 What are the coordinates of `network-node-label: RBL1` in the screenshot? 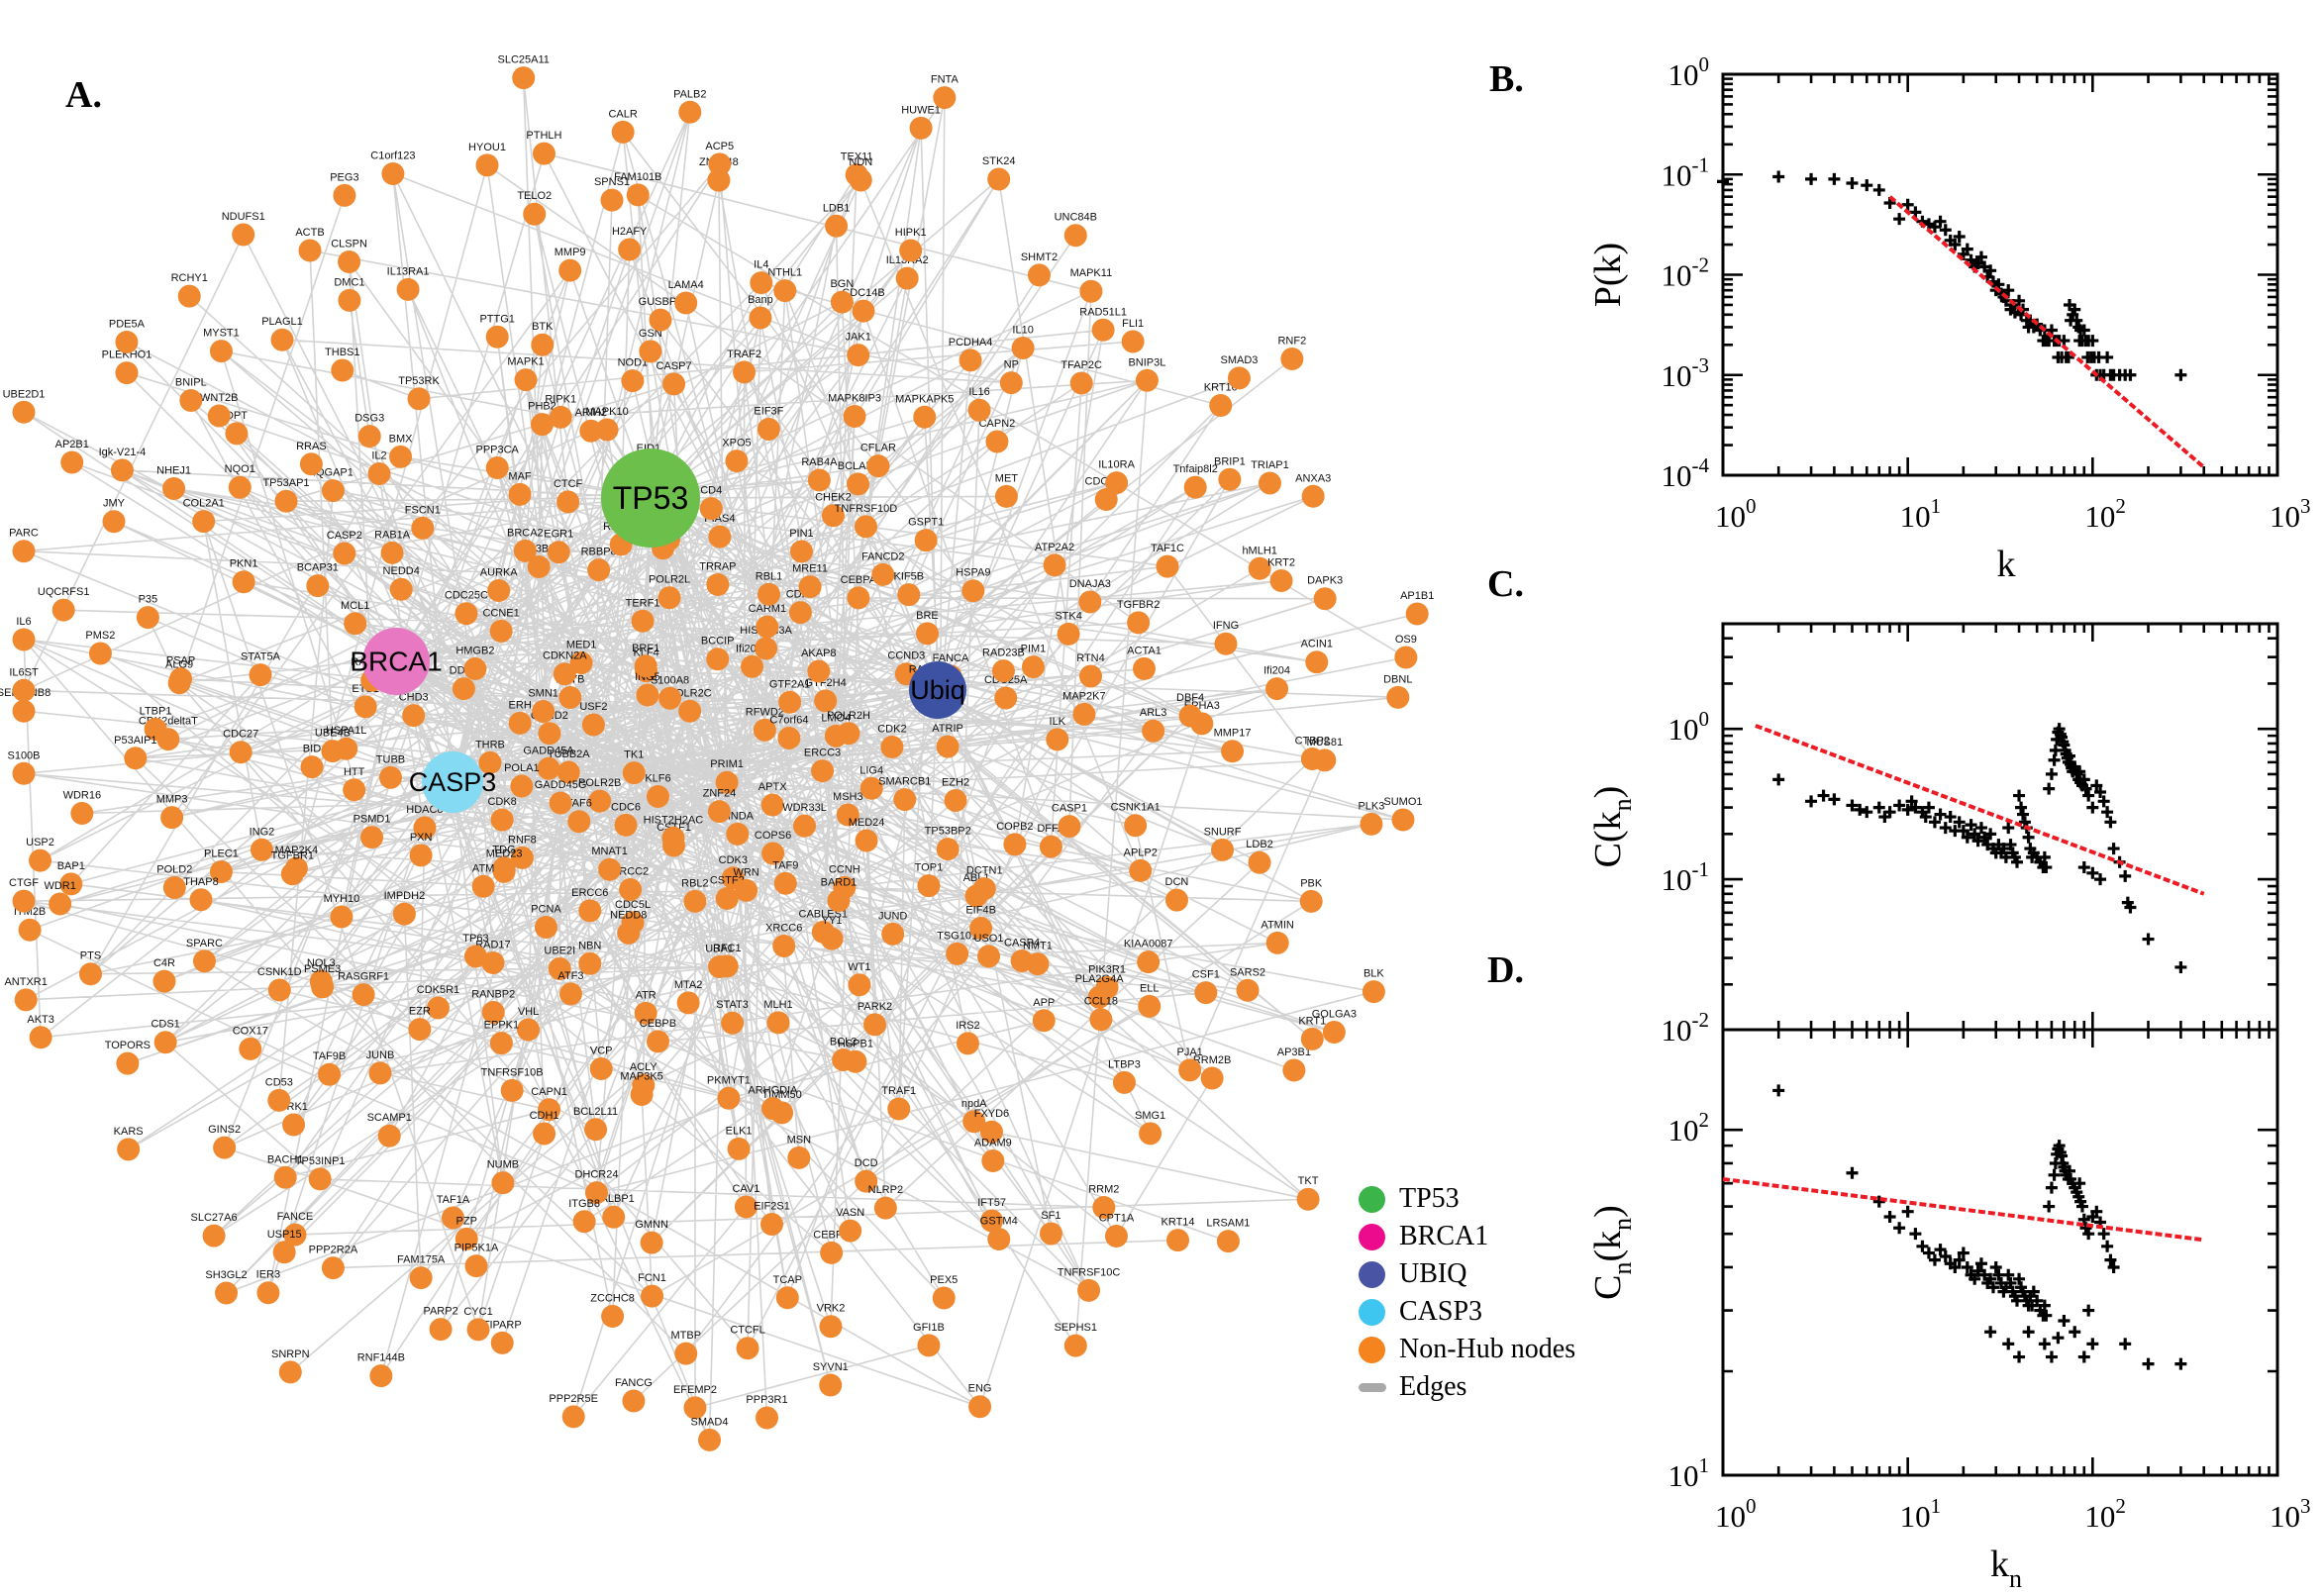 It's located at (769, 576).